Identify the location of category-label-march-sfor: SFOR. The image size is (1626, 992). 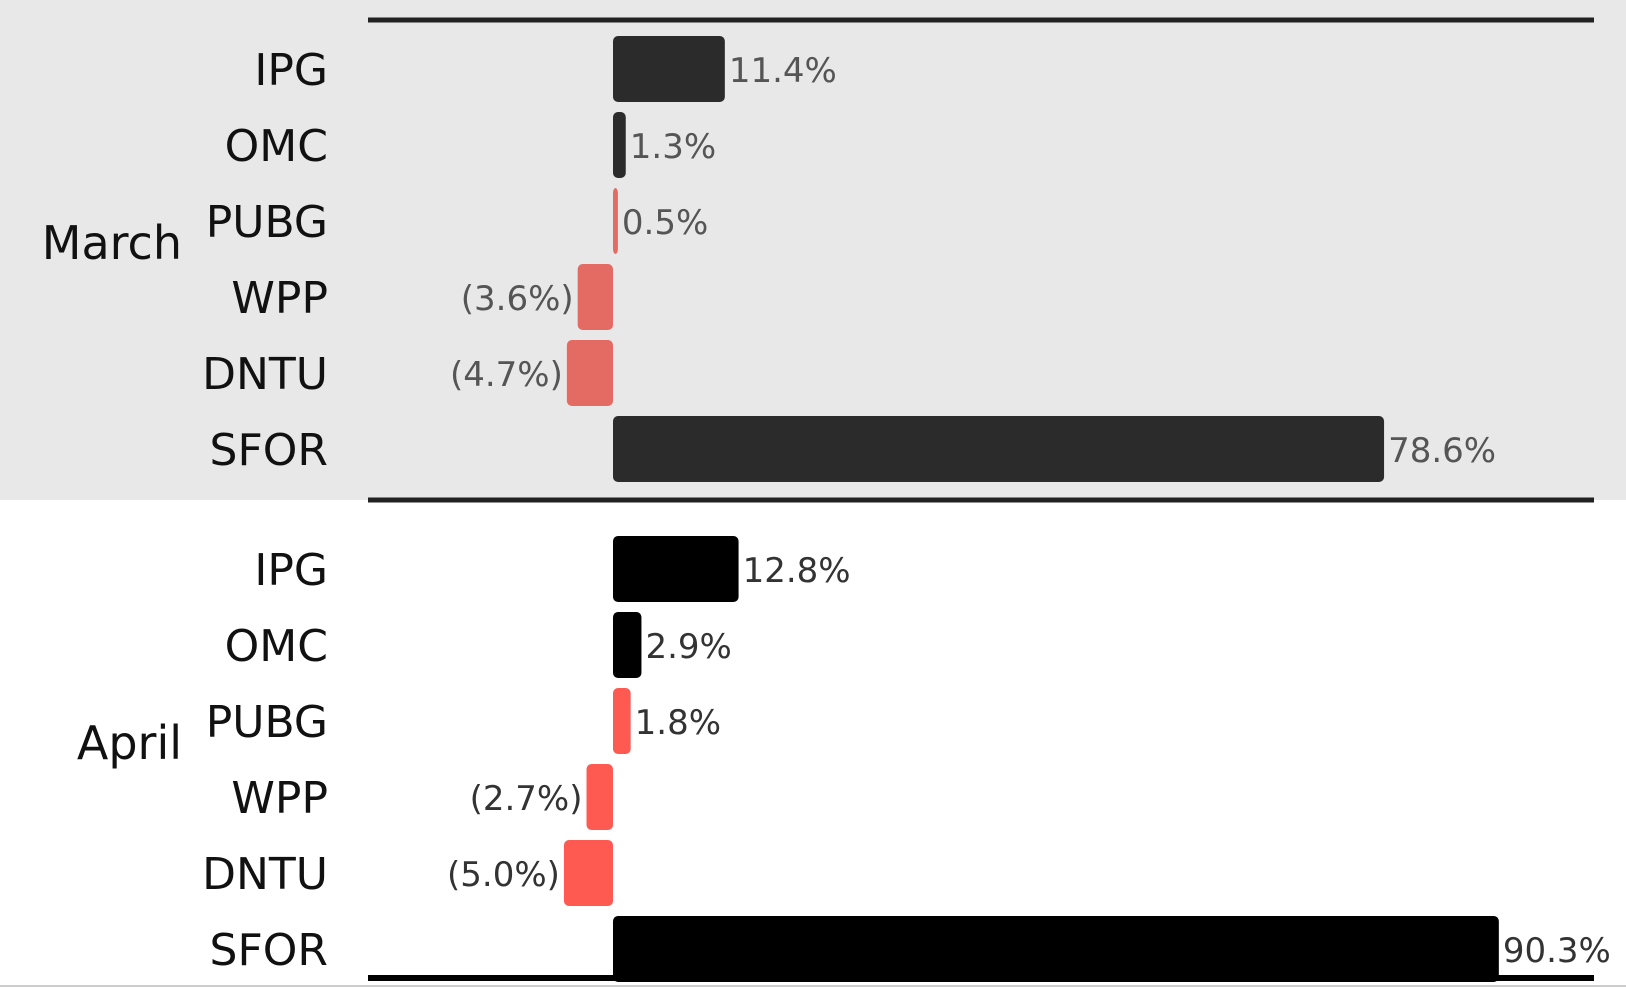
(269, 450).